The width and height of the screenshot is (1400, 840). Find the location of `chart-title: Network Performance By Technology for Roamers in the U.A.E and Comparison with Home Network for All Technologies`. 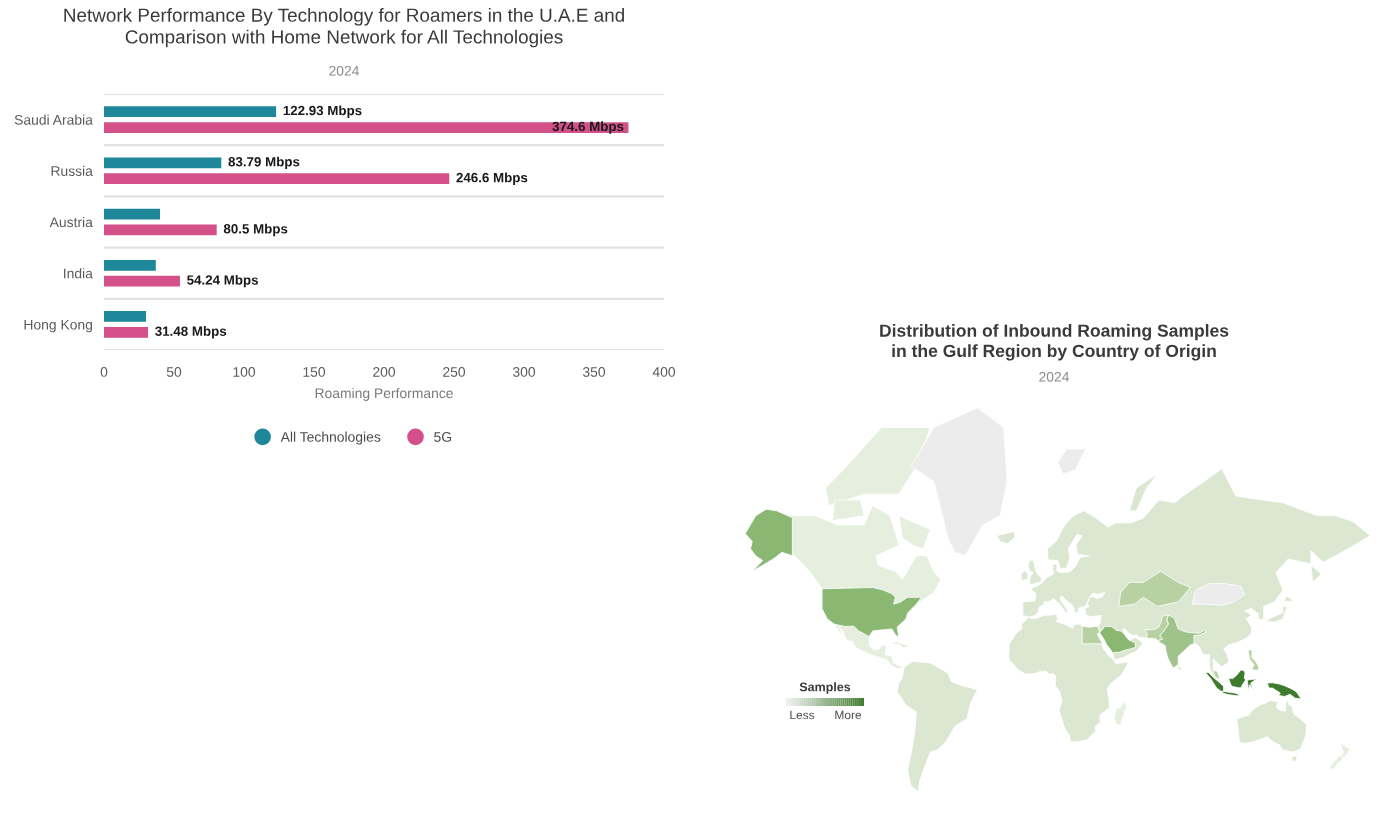

chart-title: Network Performance By Technology for Roamers in the U.A.E and Comparison with Home Network for All Technologies is located at coordinates (344, 28).